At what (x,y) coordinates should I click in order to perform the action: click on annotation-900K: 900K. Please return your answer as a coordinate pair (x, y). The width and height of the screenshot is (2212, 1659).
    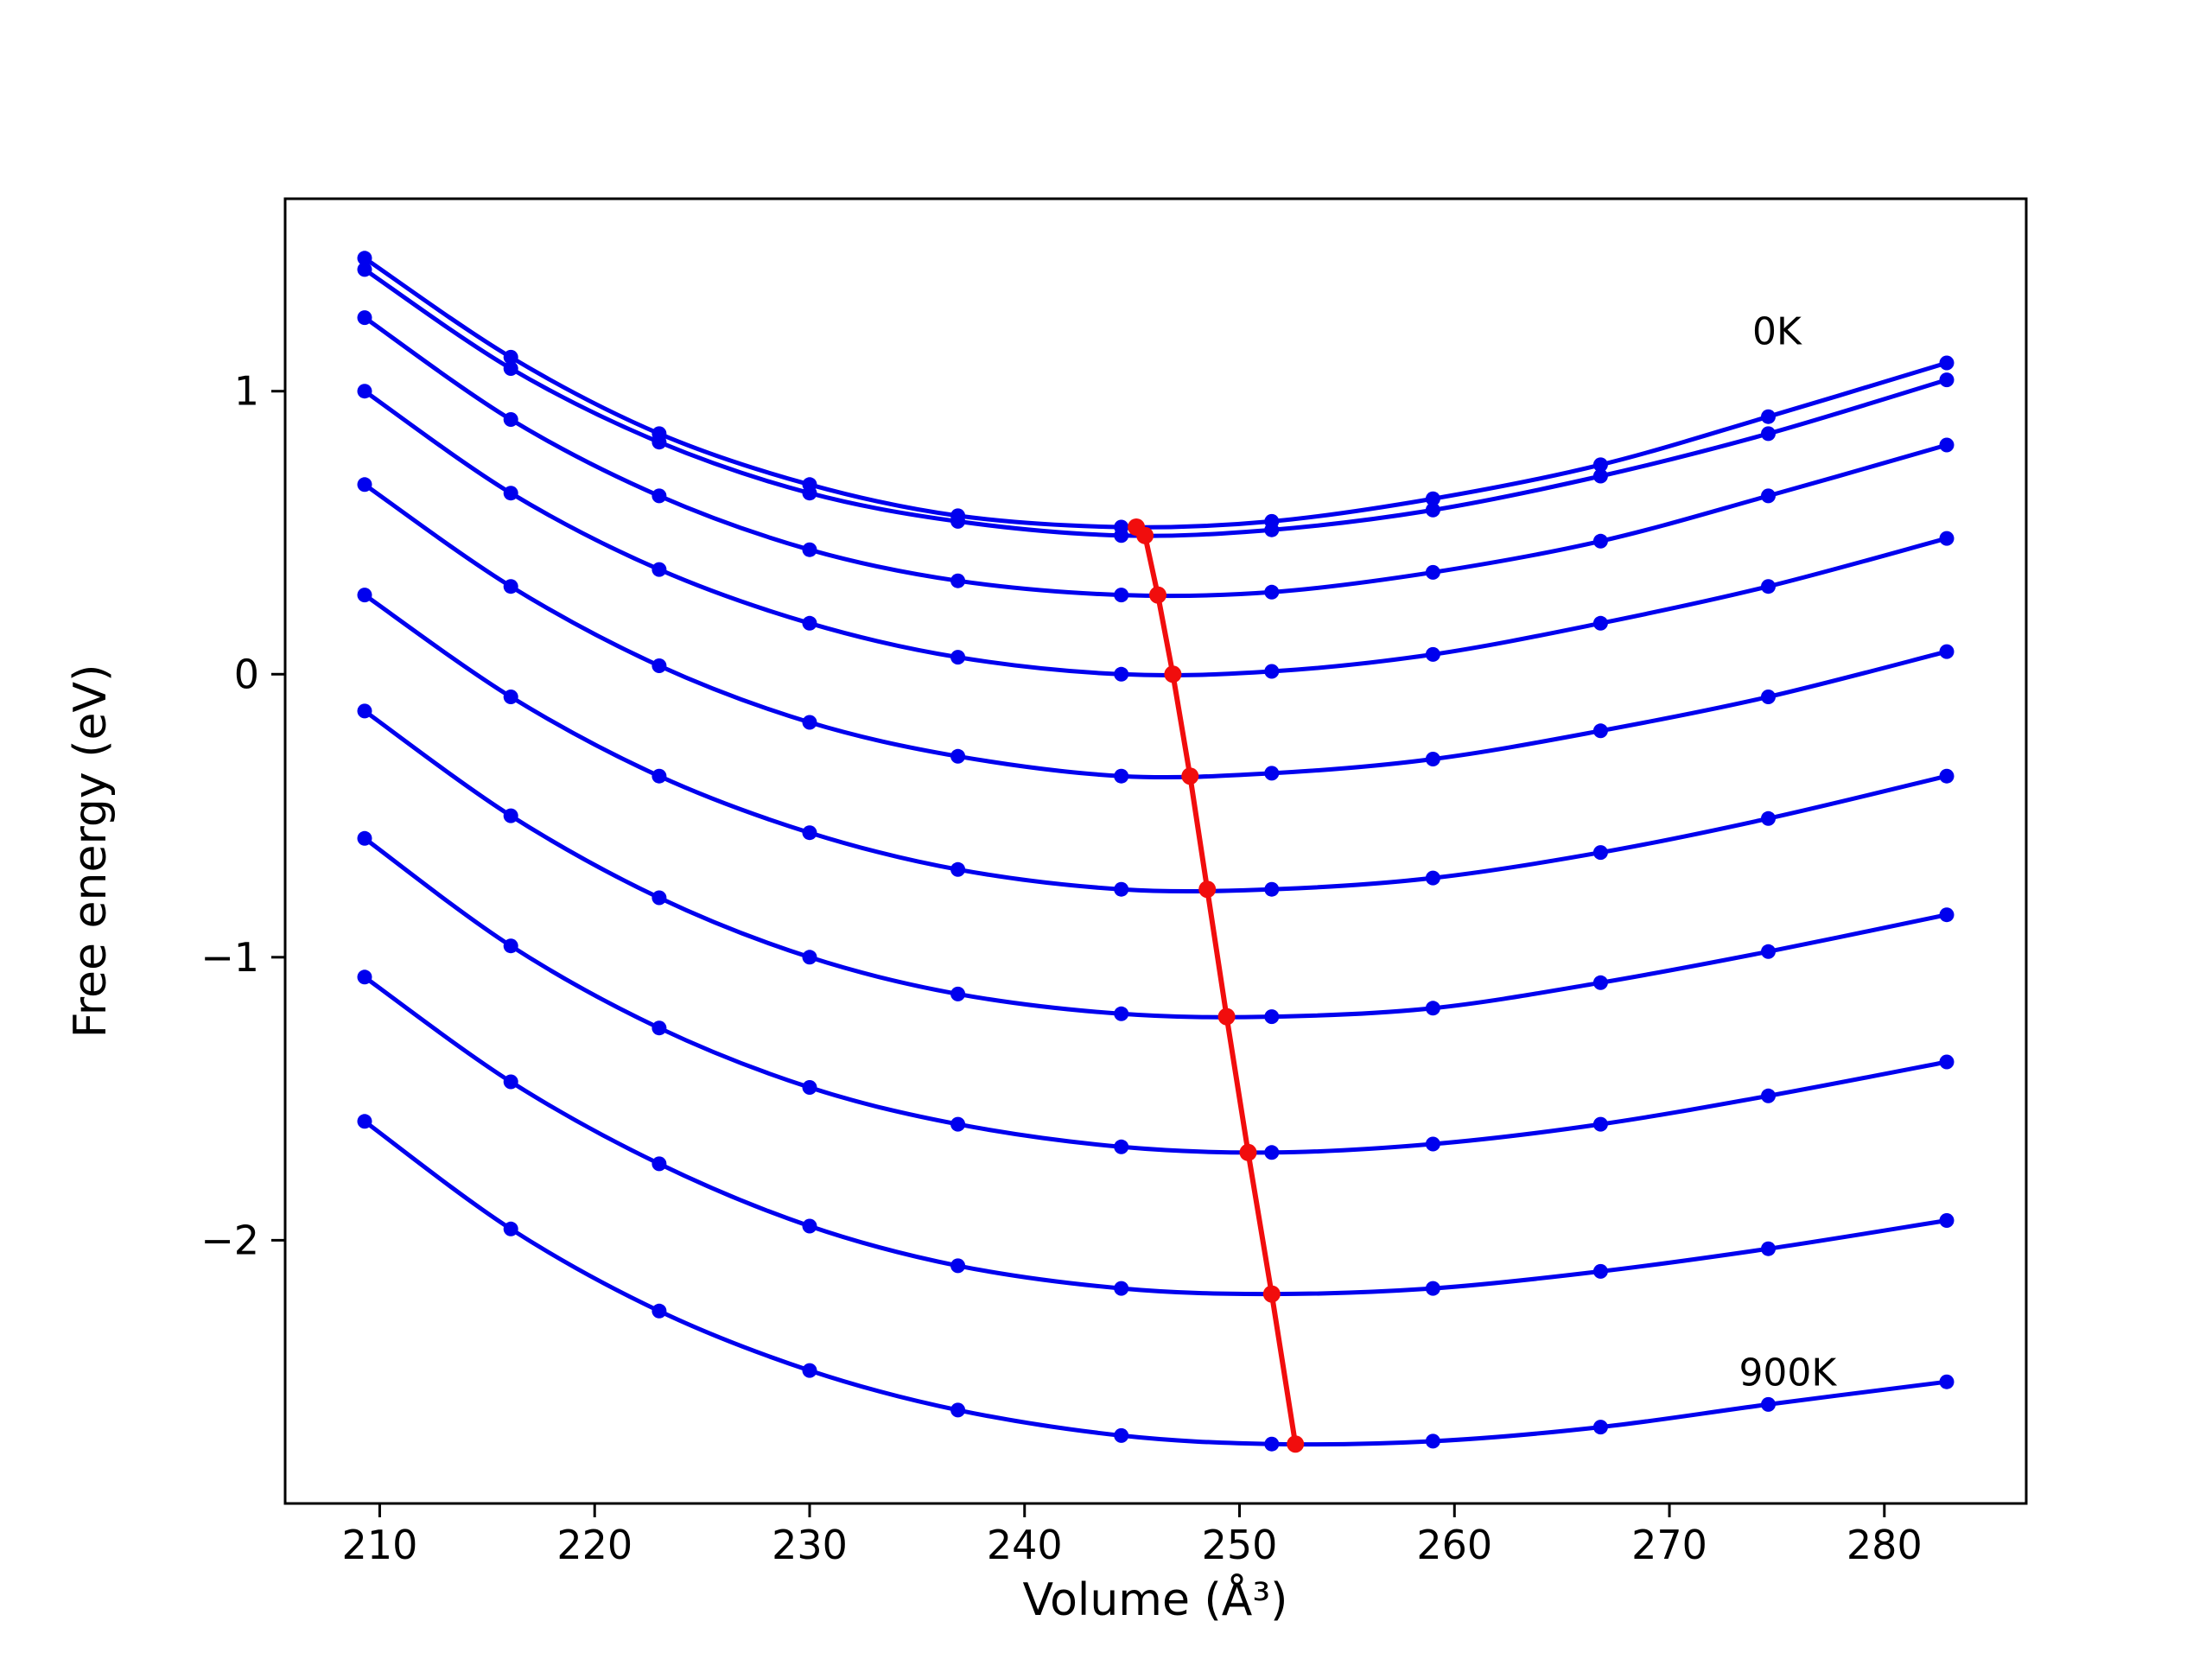
    Looking at the image, I should click on (1787, 1373).